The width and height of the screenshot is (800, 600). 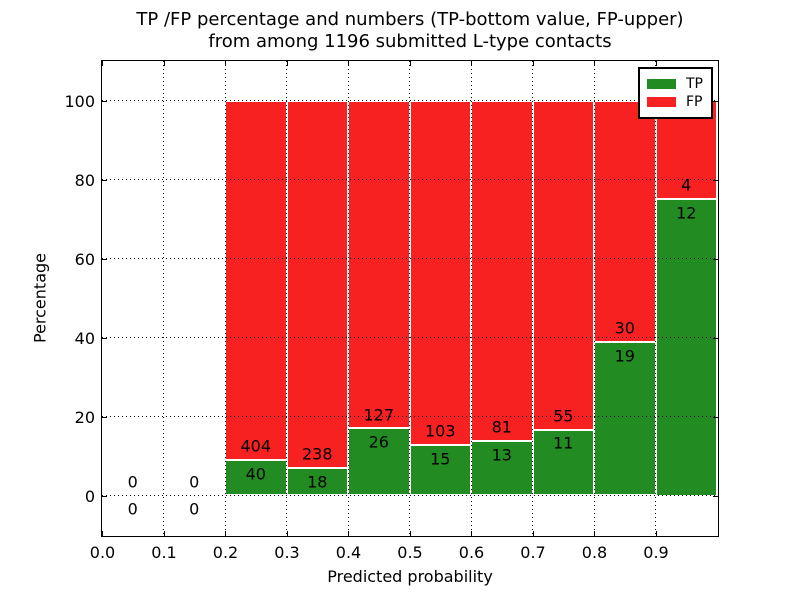 I want to click on x-tick-label: 0.7, so click(x=533, y=552).